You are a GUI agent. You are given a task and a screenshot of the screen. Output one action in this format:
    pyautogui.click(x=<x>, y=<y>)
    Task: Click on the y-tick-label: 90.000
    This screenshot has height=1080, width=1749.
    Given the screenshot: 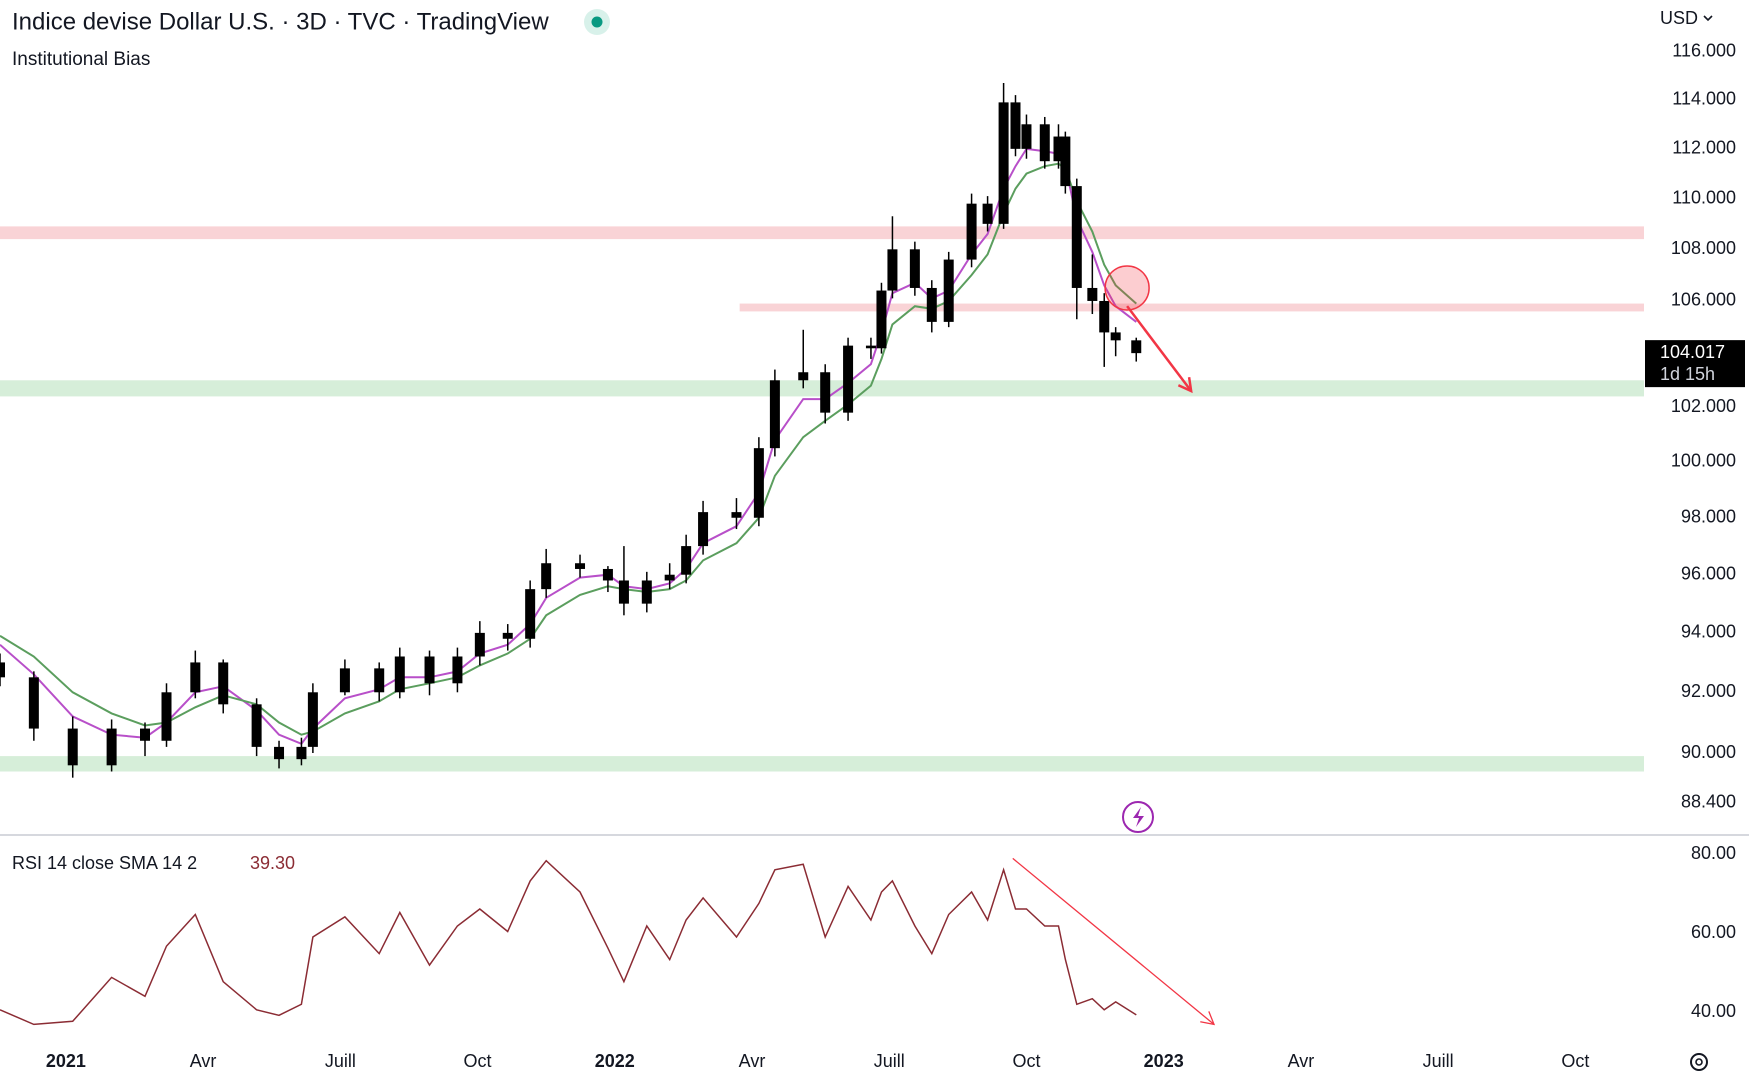 What is the action you would take?
    pyautogui.click(x=1708, y=752)
    